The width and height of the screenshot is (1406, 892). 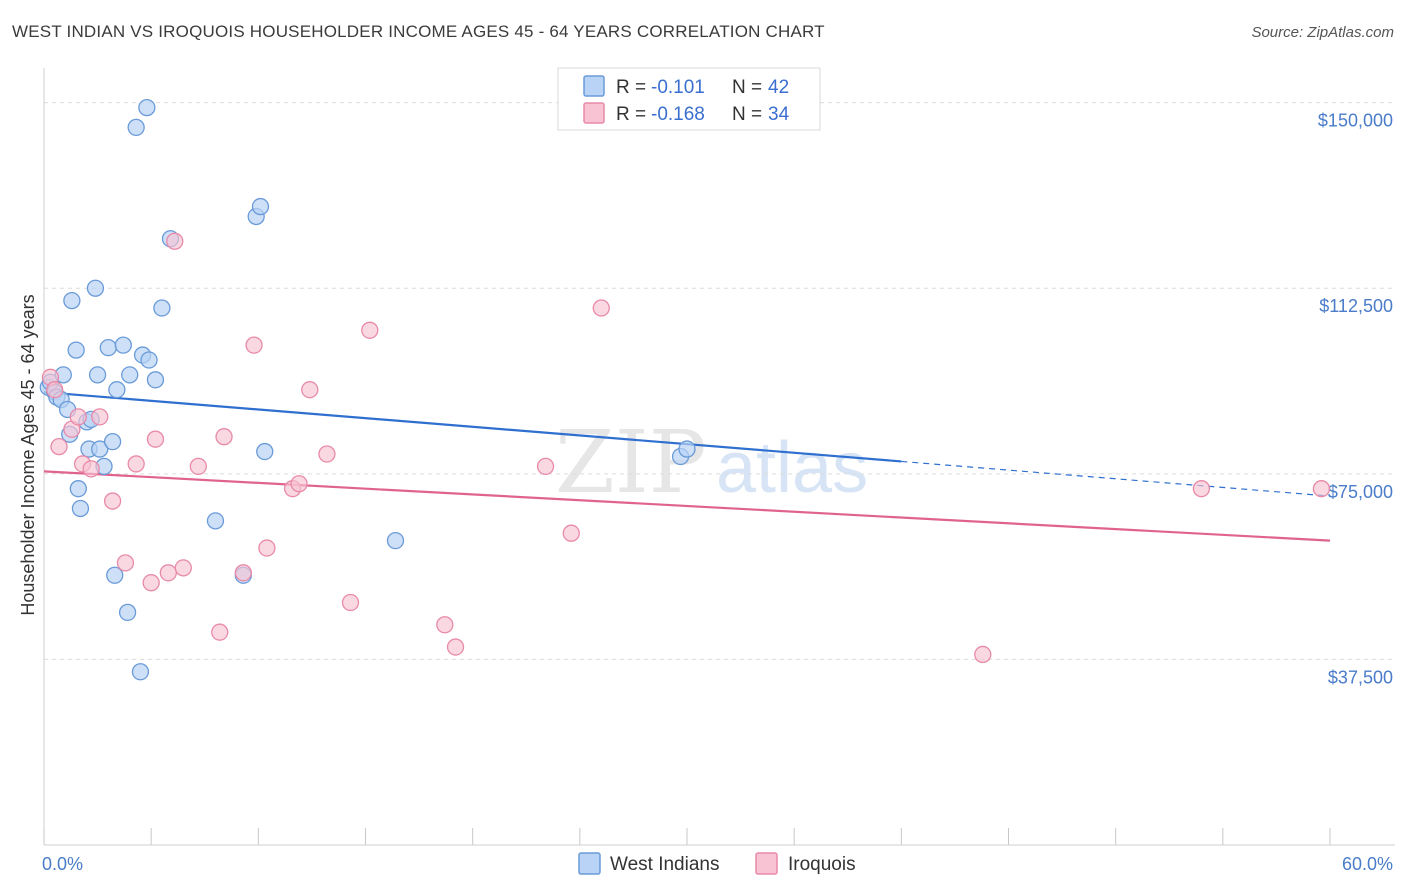 I want to click on trend-line-iroquois, so click(x=687, y=506).